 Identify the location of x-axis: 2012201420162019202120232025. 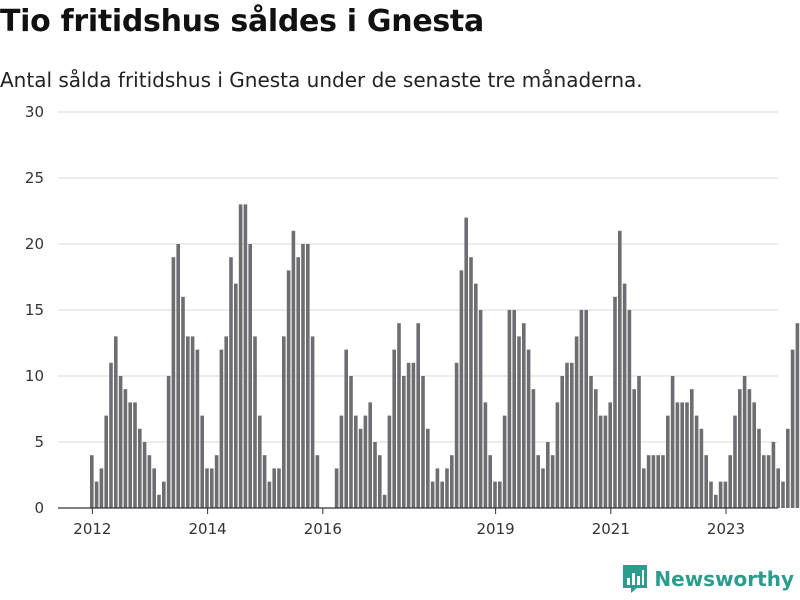
(418, 522).